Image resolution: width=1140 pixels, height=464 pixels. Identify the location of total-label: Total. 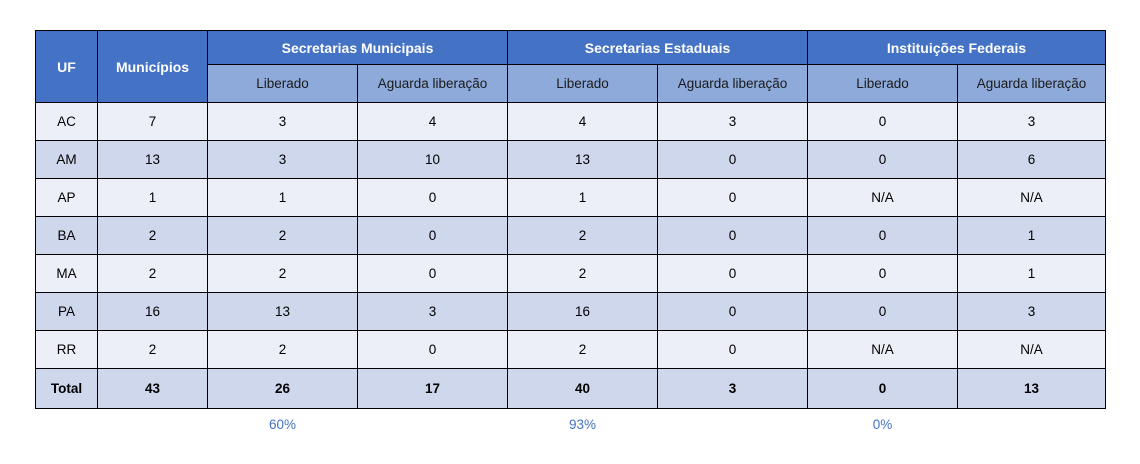
(66, 388).